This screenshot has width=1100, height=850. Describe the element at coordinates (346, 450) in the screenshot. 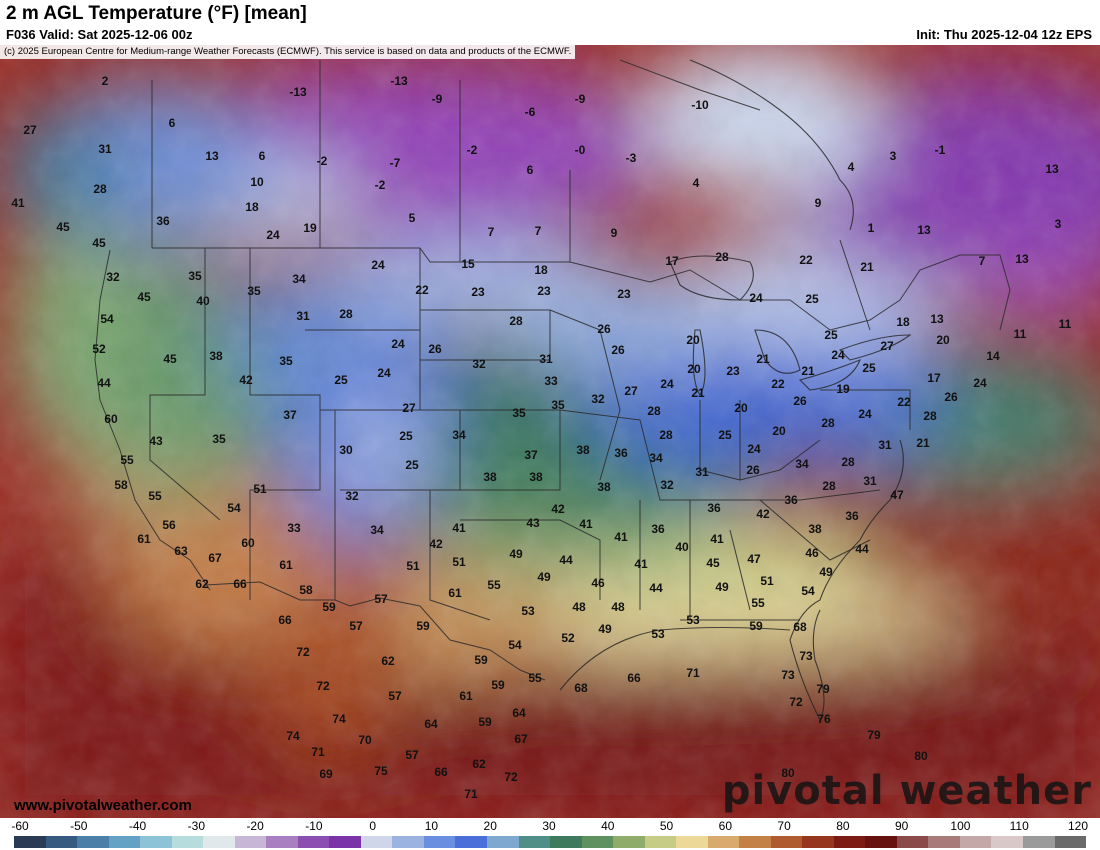

I see `temperature-label: 30` at that location.